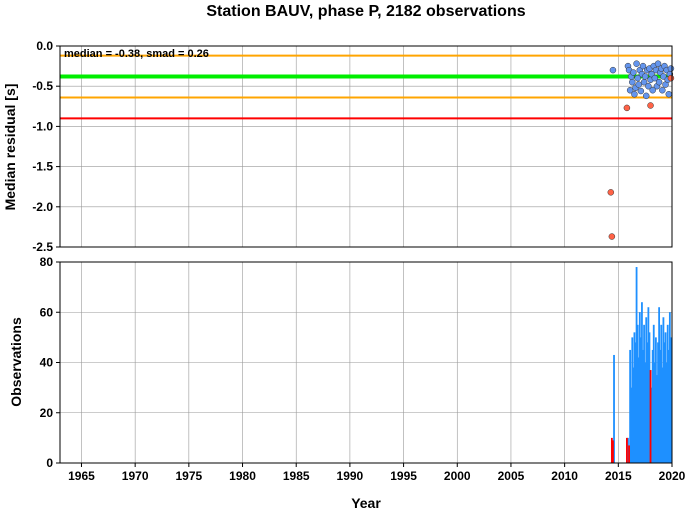 The image size is (688, 511). Describe the element at coordinates (136, 54) in the screenshot. I see `median-smad-annotation: median = -0.38, smad = 0.26` at that location.